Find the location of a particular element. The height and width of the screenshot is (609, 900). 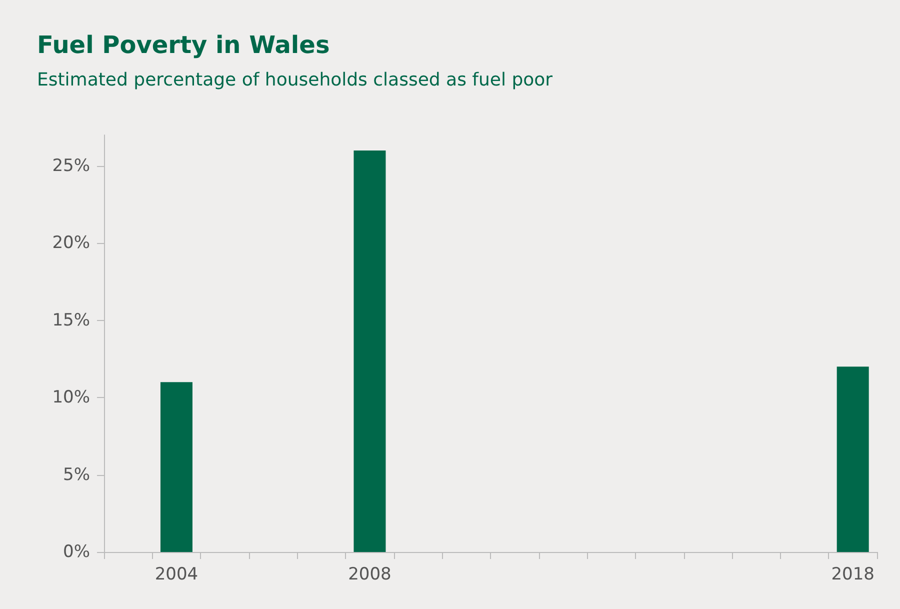

chart-title: Fuel Poverty in Wales is located at coordinates (183, 45).